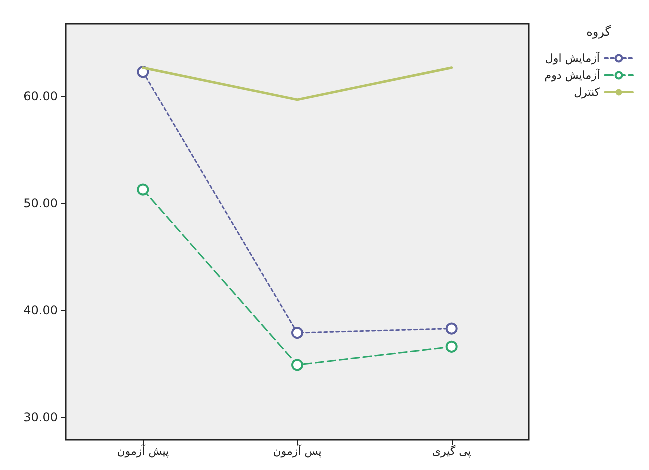 This screenshot has width=649, height=470. What do you see at coordinates (572, 75) in the screenshot?
I see `legend-label: آزمایش دوم` at bounding box center [572, 75].